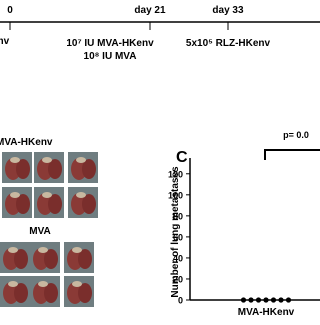 The height and width of the screenshot is (325, 320). Describe the element at coordinates (150, 10) in the screenshot. I see `timeline-day: day 21` at that location.